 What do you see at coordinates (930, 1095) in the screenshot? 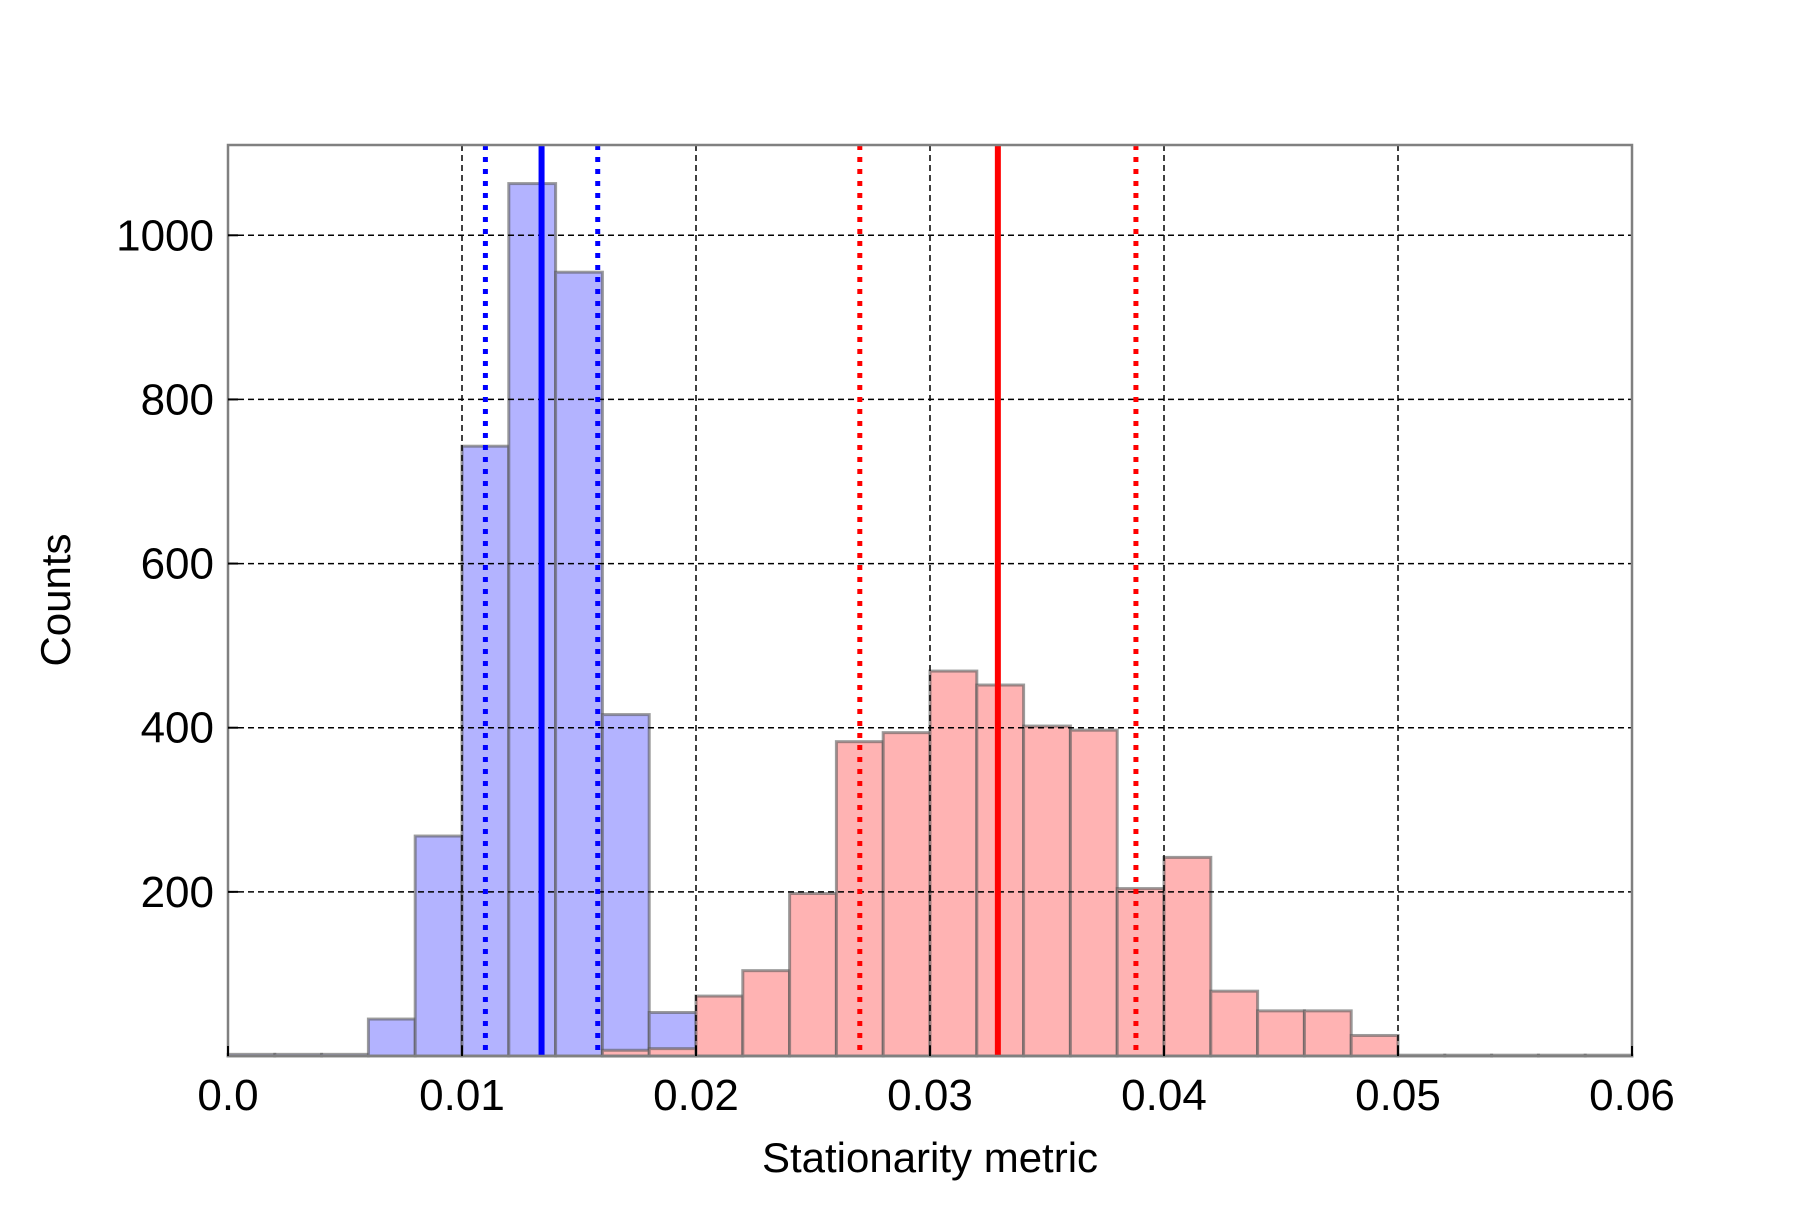
I see `x-tick-label: 0.03` at bounding box center [930, 1095].